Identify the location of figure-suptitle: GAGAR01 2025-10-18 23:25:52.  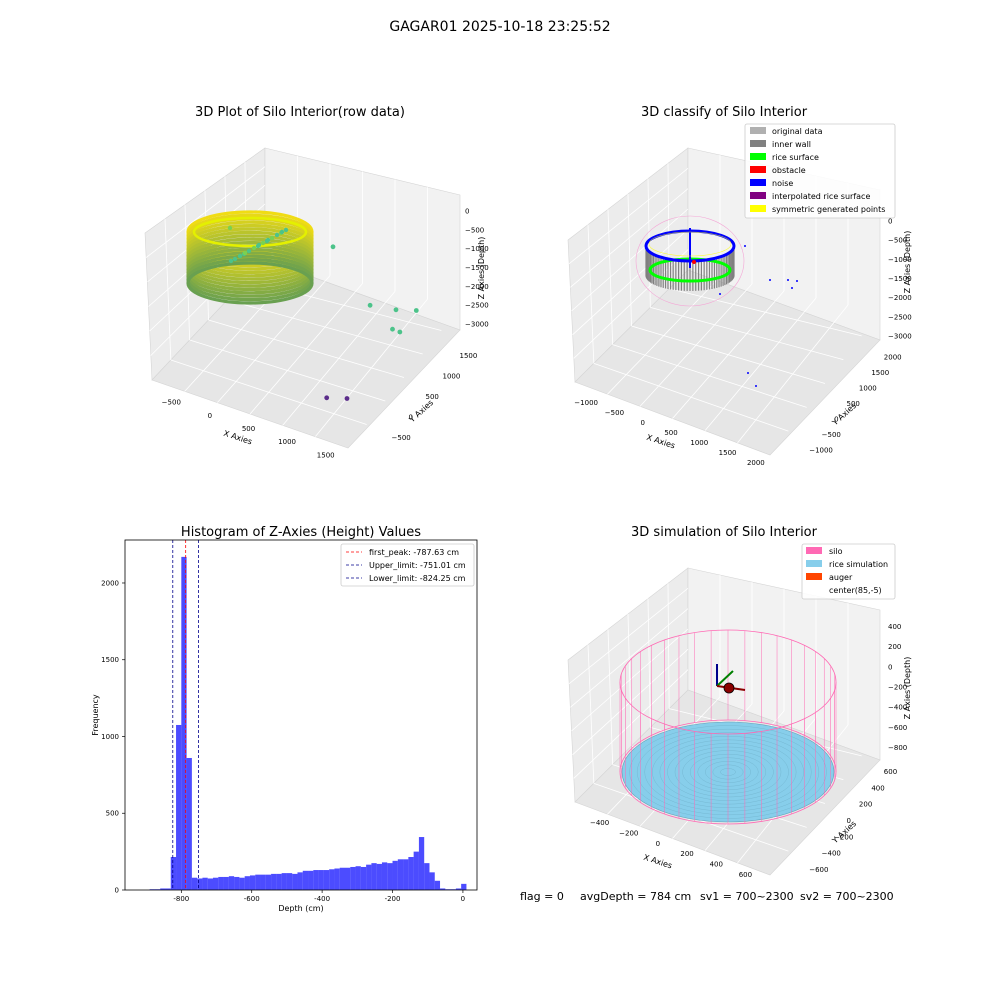
(499, 27).